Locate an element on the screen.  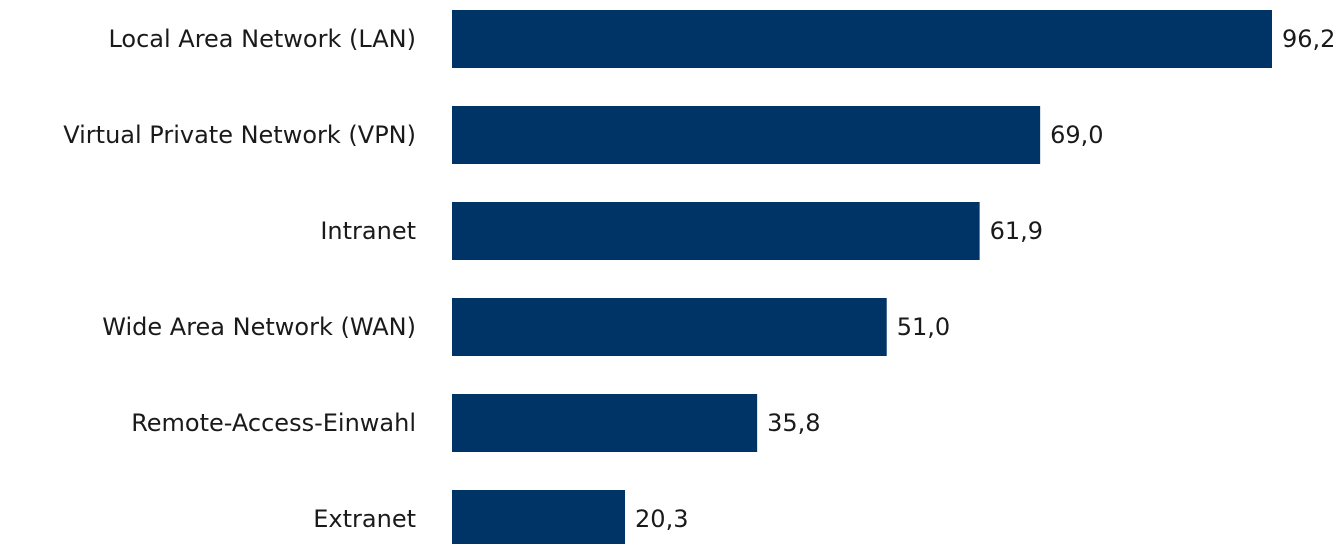
category-label-2: Intranet is located at coordinates (368, 231).